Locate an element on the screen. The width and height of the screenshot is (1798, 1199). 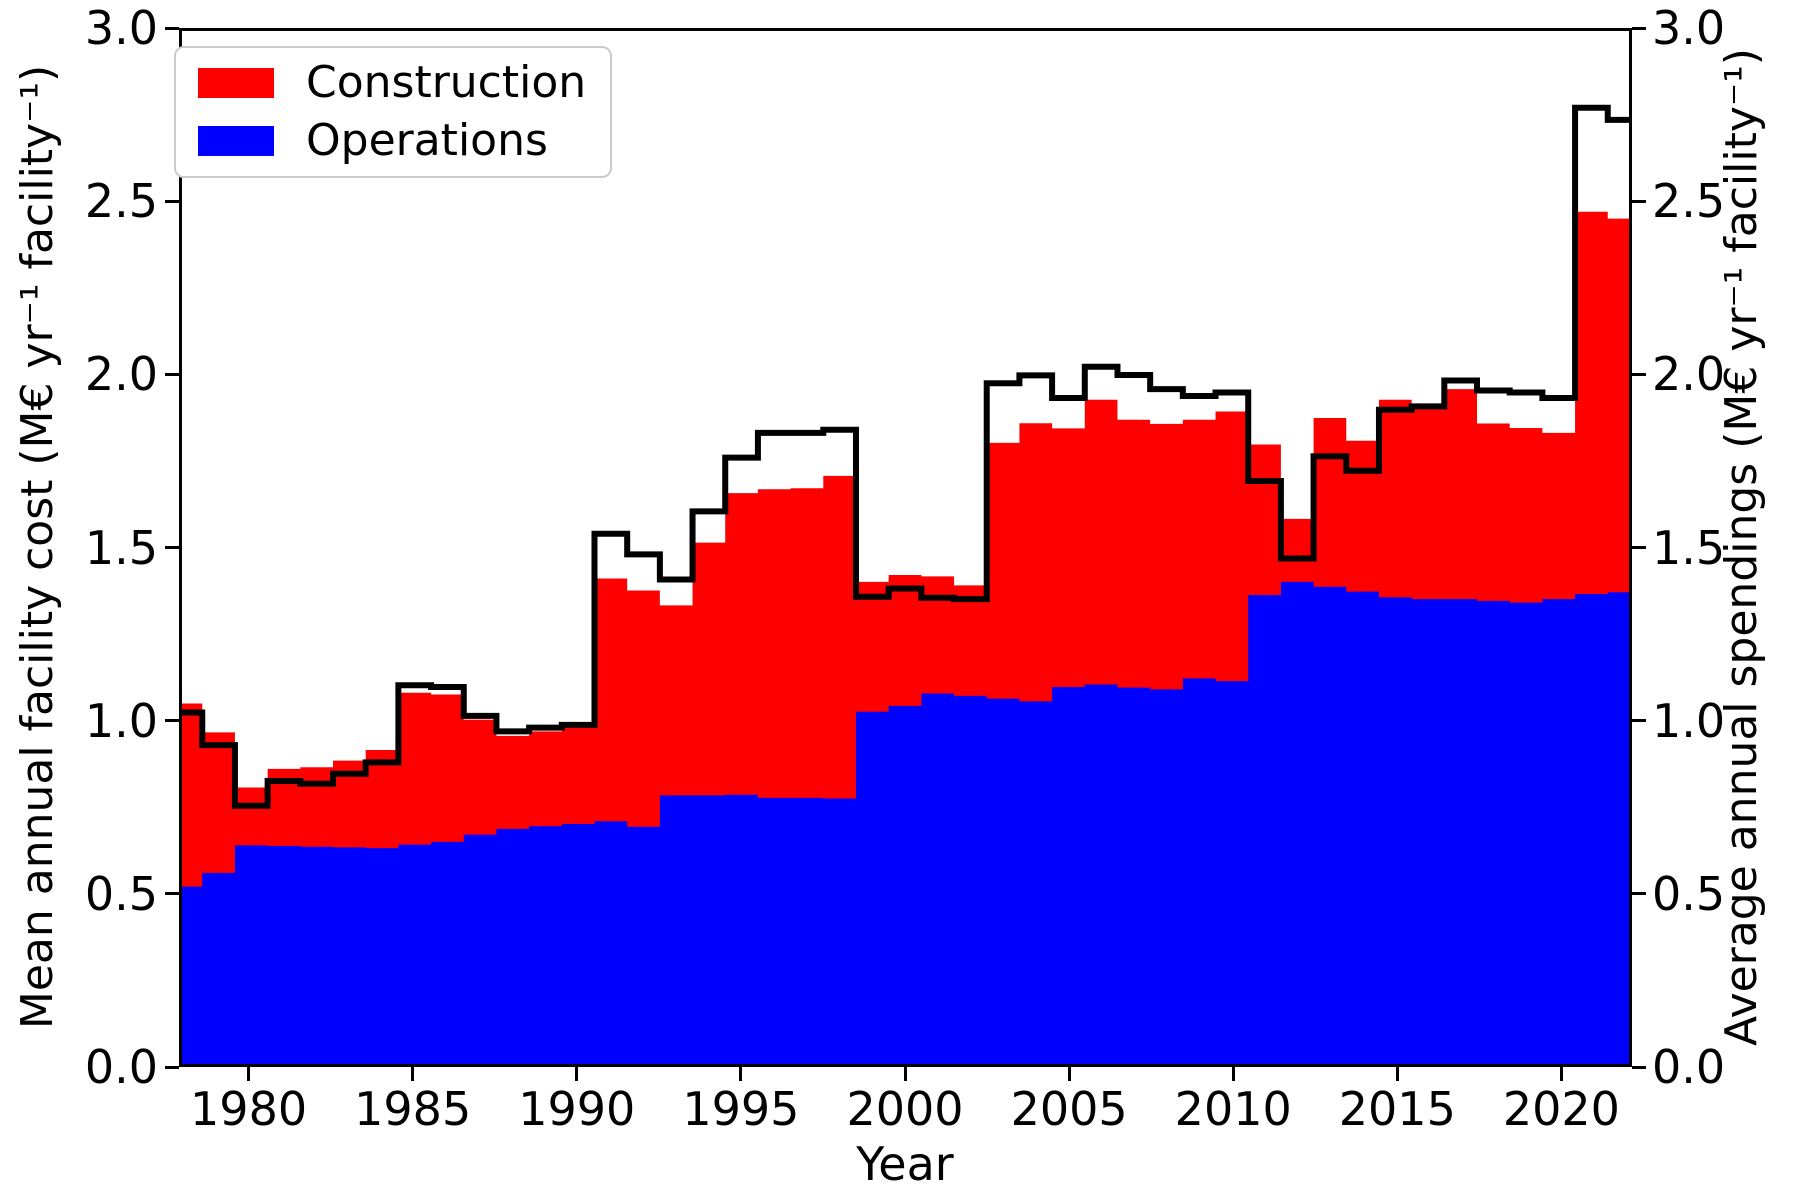
construction-swatch is located at coordinates (236, 83).